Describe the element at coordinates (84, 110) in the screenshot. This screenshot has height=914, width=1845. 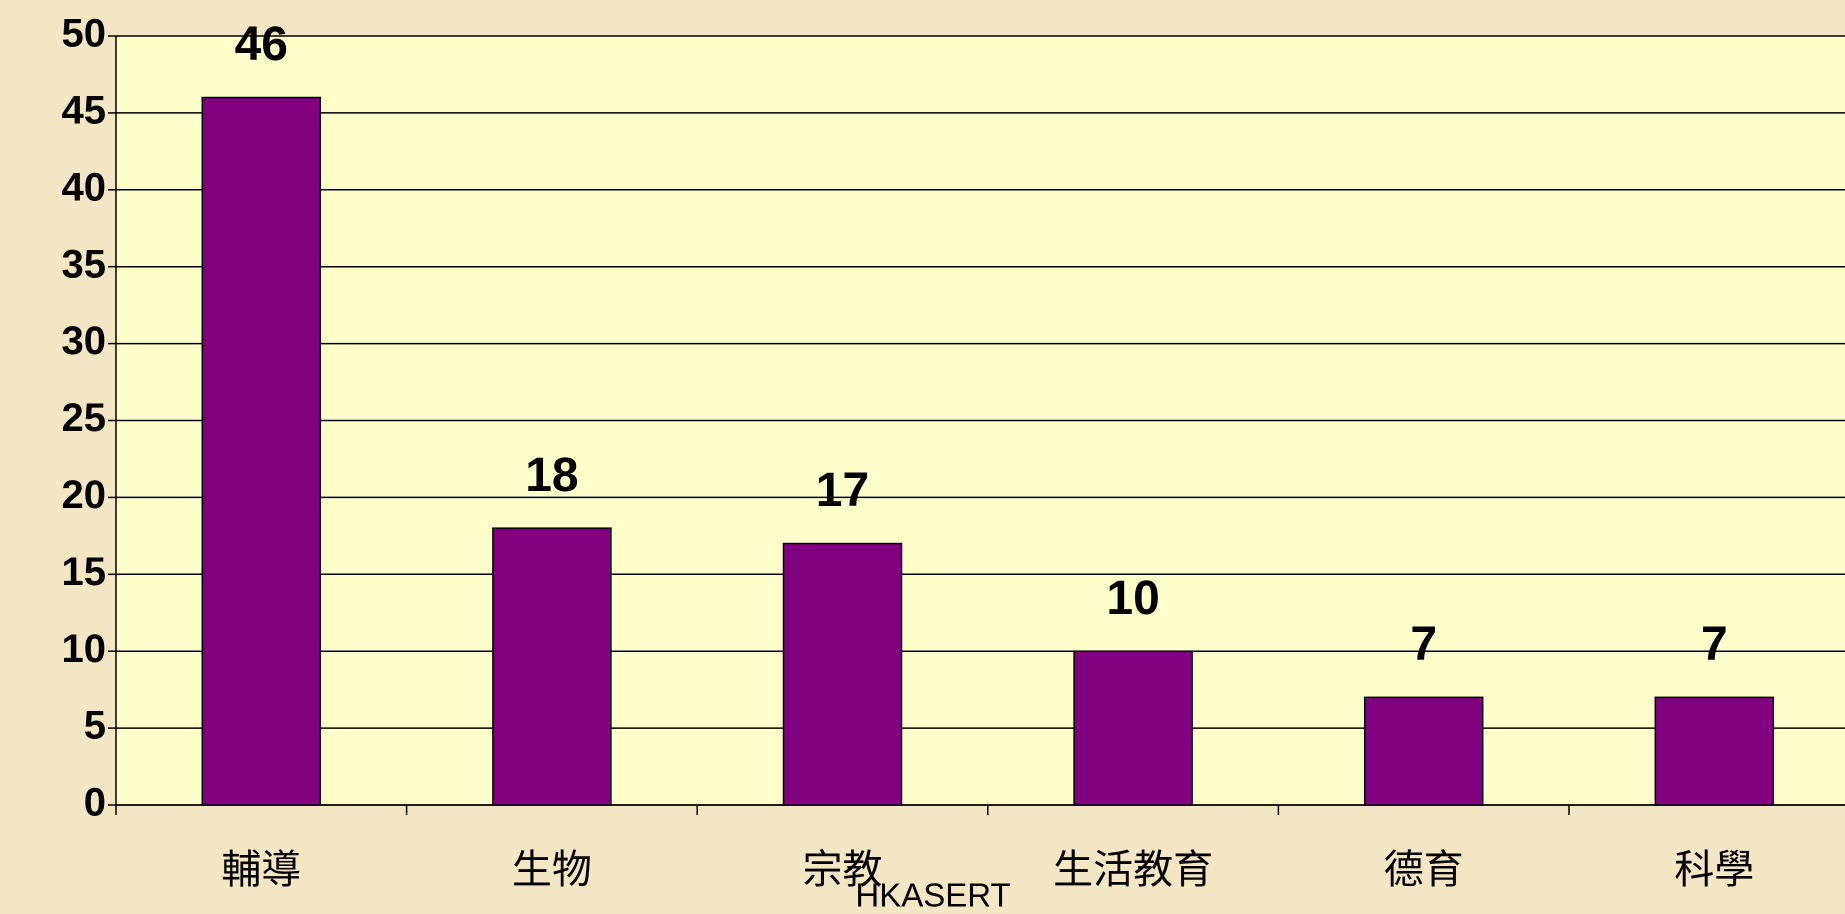
I see `y-tick-label: 45` at that location.